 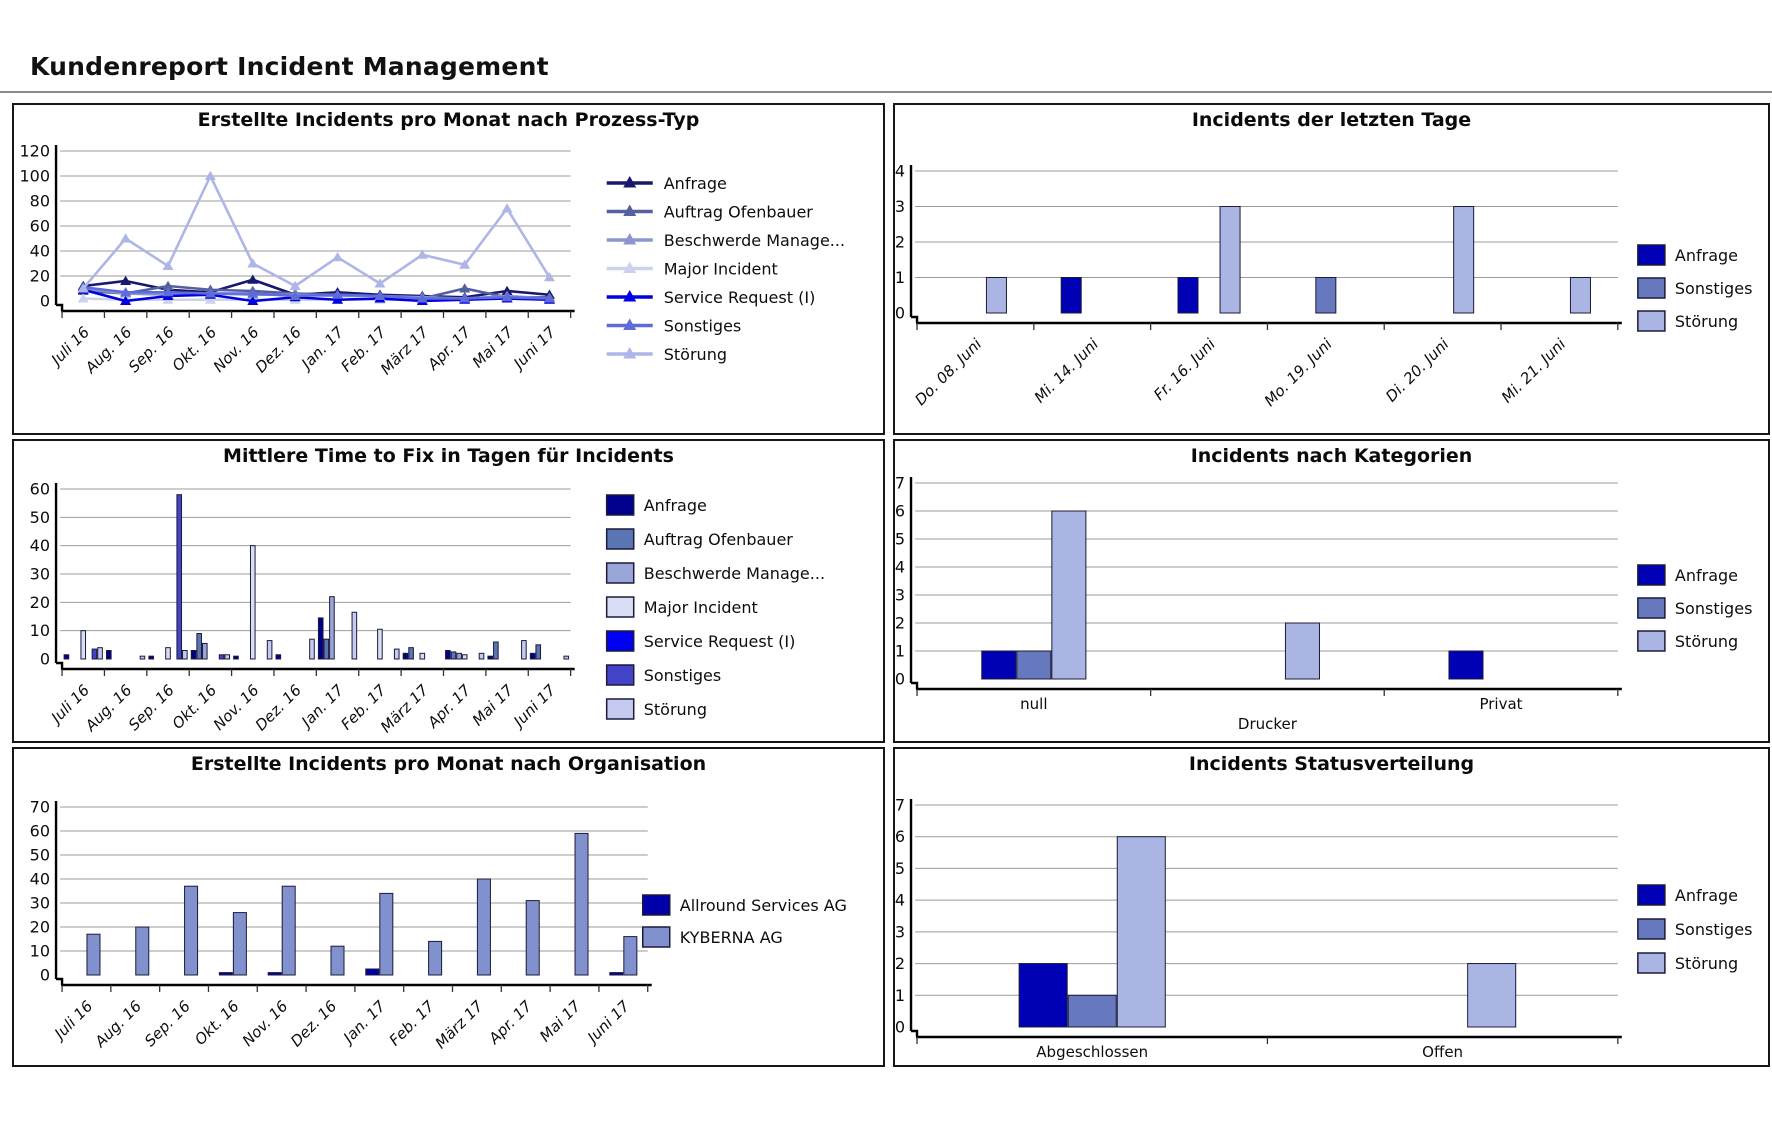 I want to click on svg-text: 5, so click(x=900, y=868).